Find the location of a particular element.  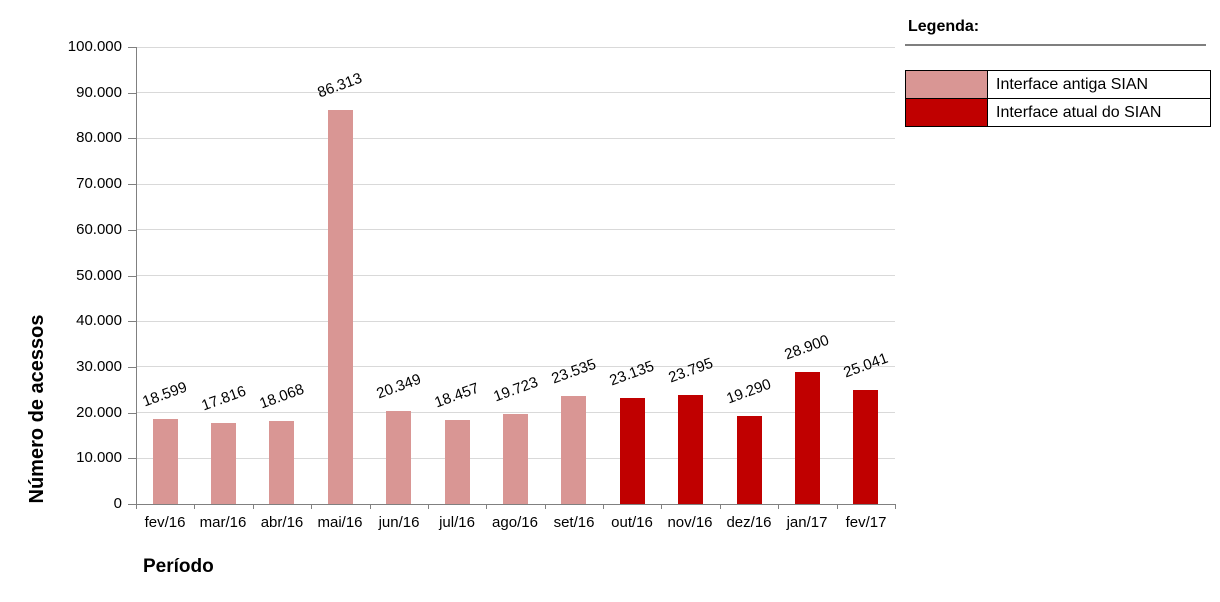

y-axis-line is located at coordinates (136, 275).